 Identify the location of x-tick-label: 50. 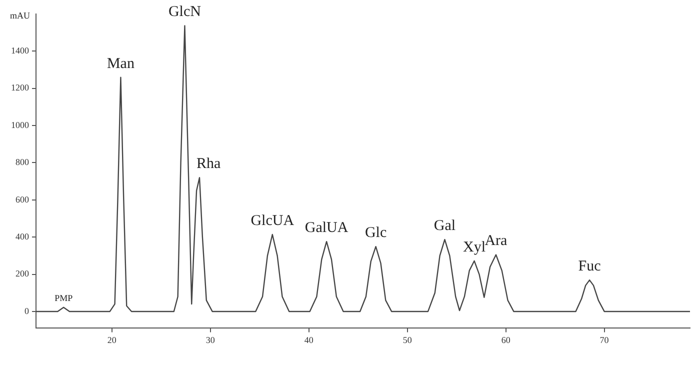
(407, 339).